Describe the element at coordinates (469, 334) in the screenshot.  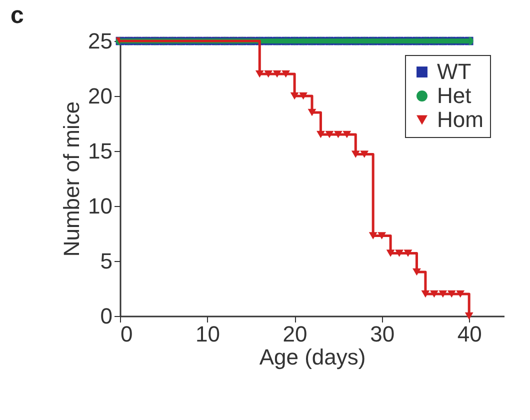
I see `x-tick-label: 40` at that location.